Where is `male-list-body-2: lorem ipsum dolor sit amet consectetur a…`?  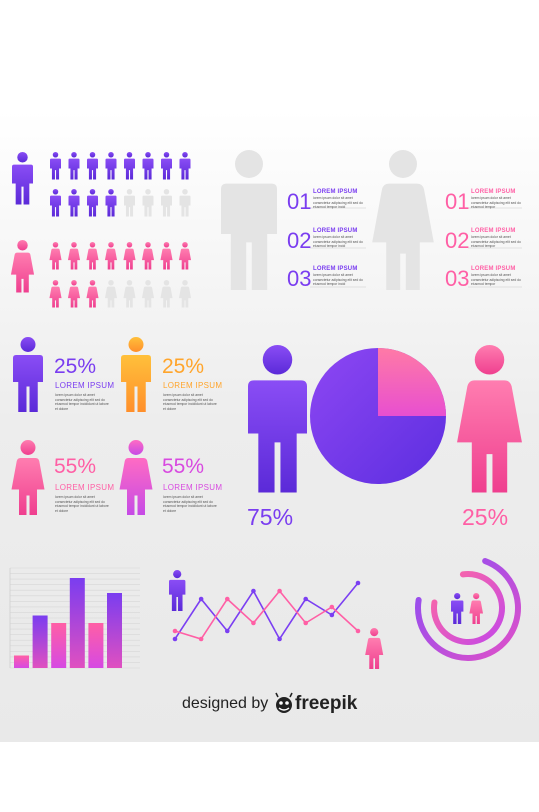
male-list-body-2: lorem ipsum dolor sit amet consectetur a… is located at coordinates (338, 242).